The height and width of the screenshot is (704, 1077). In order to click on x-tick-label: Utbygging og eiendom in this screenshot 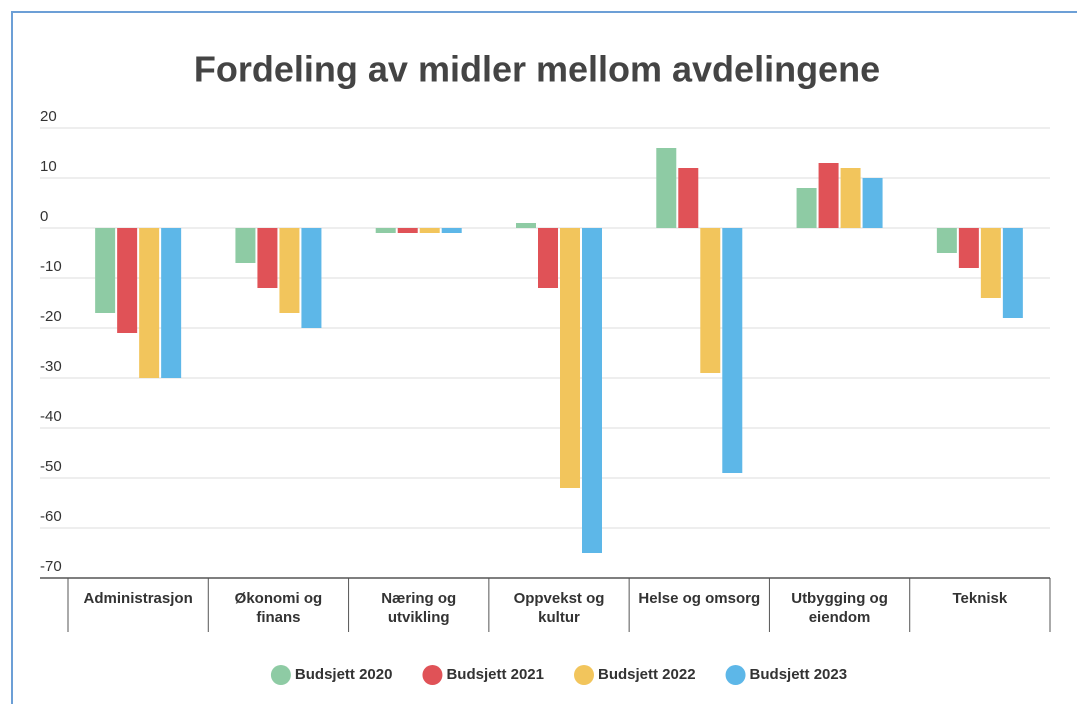, I will do `click(839, 608)`.